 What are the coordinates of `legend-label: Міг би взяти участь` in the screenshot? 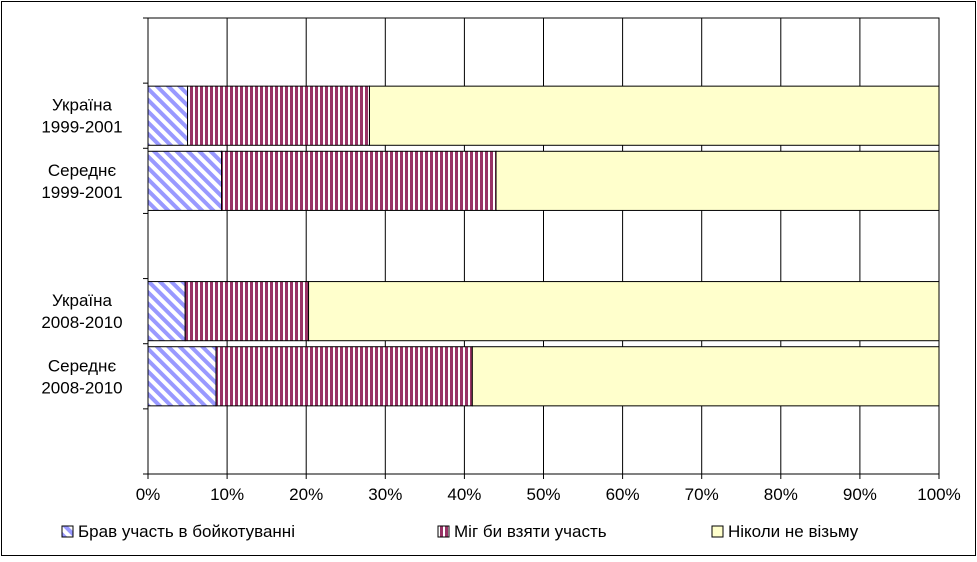 It's located at (530, 531).